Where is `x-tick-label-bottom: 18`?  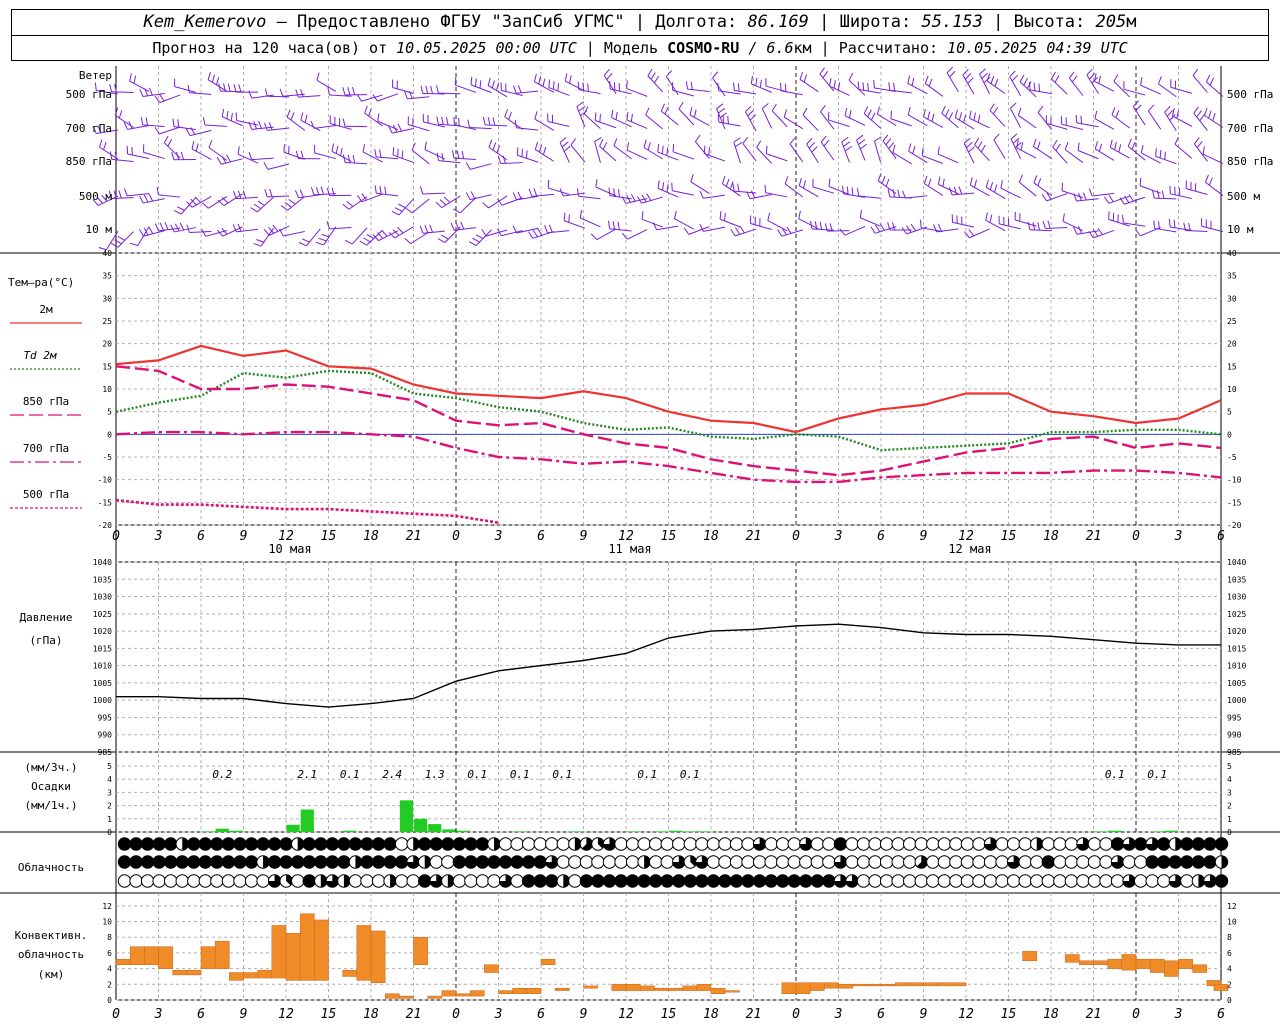
x-tick-label-bottom: 18 is located at coordinates (371, 1014).